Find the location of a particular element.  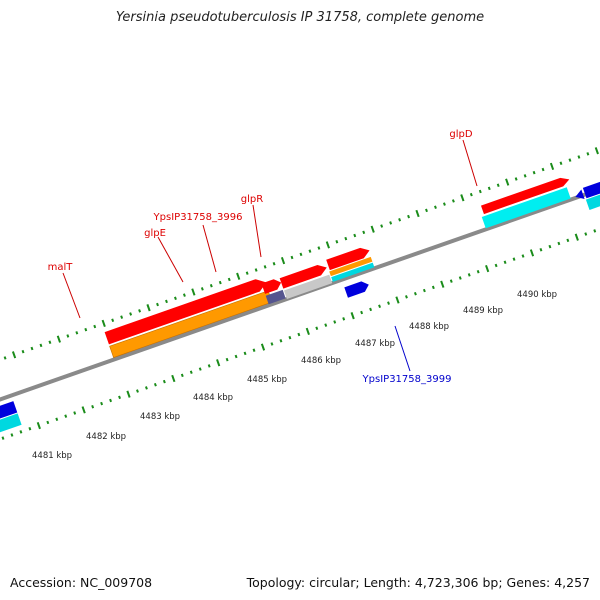

glpD-leader is located at coordinates (470, 163).